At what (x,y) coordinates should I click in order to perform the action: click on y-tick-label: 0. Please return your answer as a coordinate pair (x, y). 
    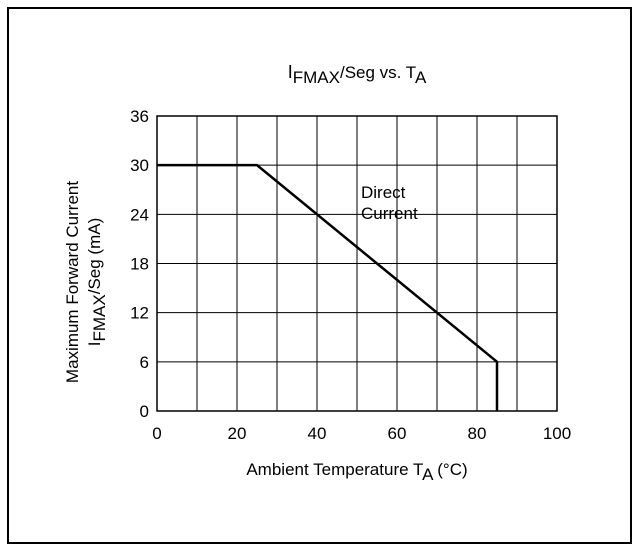
    Looking at the image, I should click on (144, 411).